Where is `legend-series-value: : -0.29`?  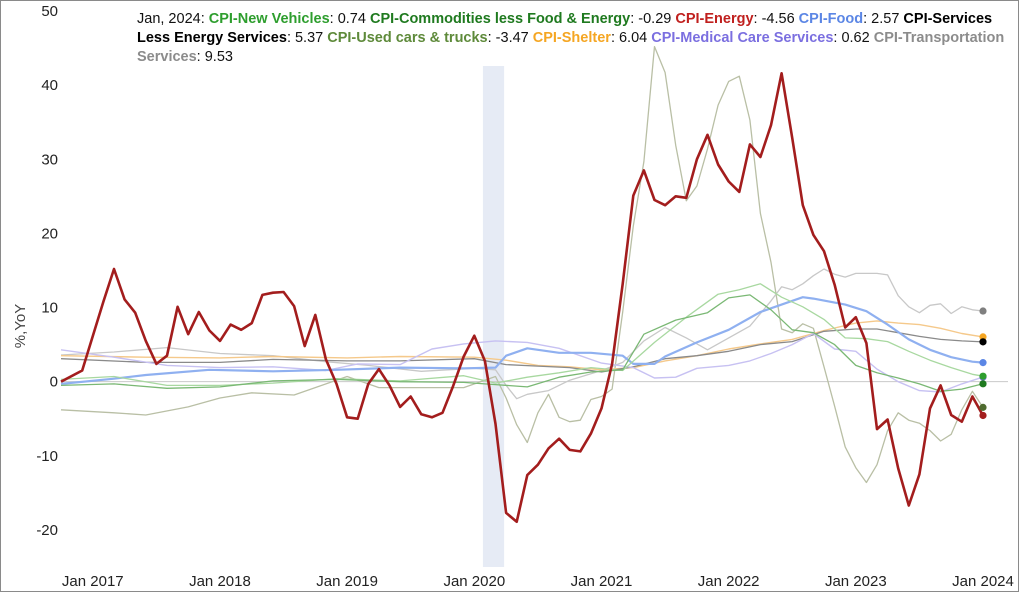 legend-series-value: : -0.29 is located at coordinates (651, 19).